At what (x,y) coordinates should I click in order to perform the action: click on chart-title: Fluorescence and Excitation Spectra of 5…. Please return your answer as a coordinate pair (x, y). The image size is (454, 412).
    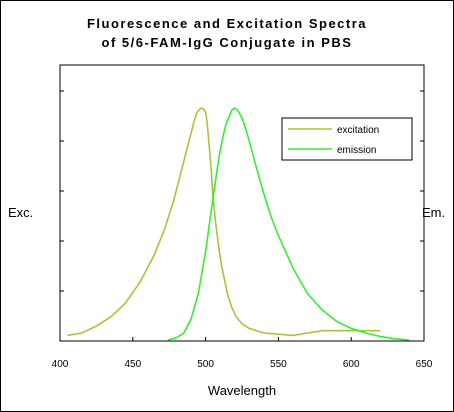
    Looking at the image, I should click on (227, 33).